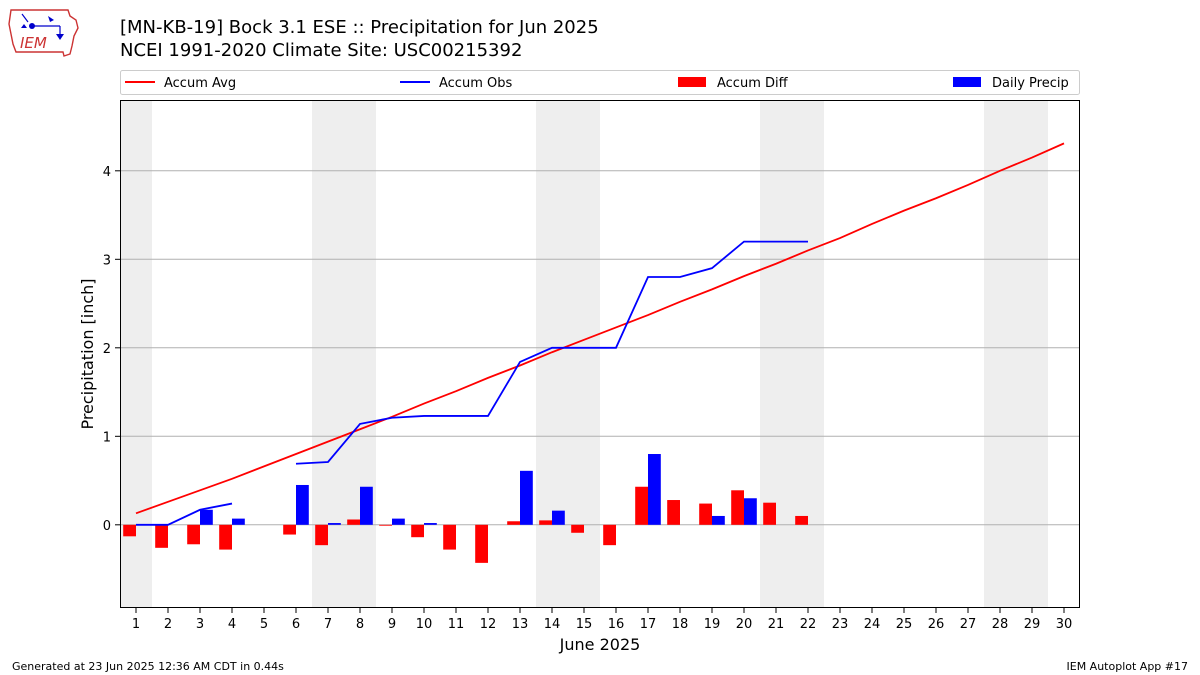  Describe the element at coordinates (488, 624) in the screenshot. I see `x-tick-label-12: 12` at that location.